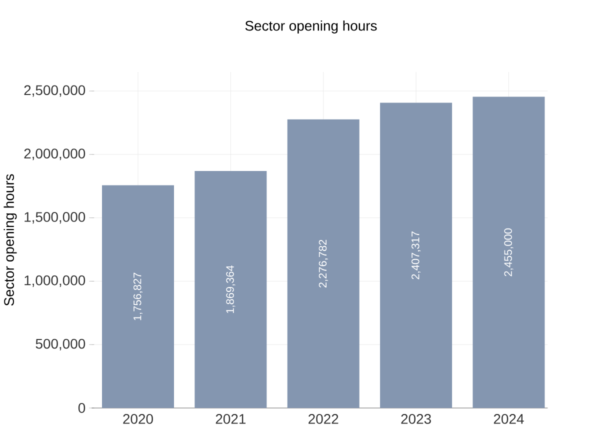 Image resolution: width=594 pixels, height=432 pixels. What do you see at coordinates (10, 240) in the screenshot?
I see `y-axis-title: Sector opening hours` at bounding box center [10, 240].